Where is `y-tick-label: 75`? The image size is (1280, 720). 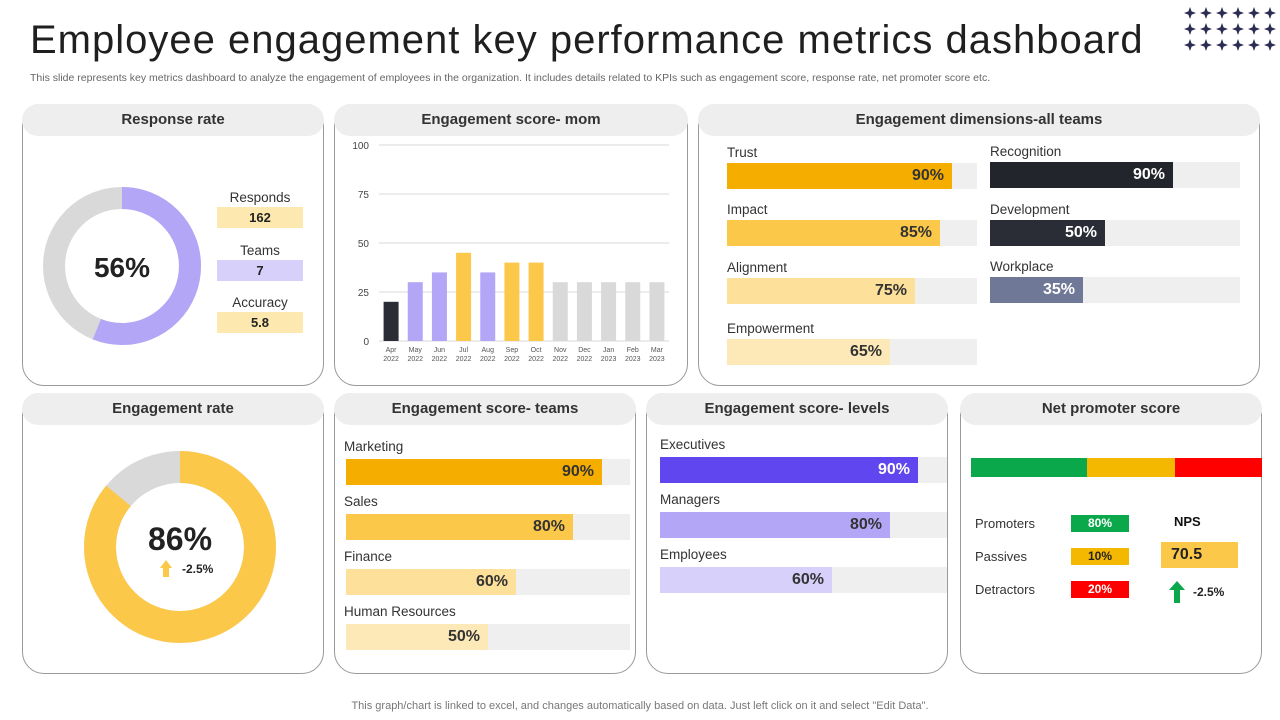
y-tick-label: 75 is located at coordinates (364, 195).